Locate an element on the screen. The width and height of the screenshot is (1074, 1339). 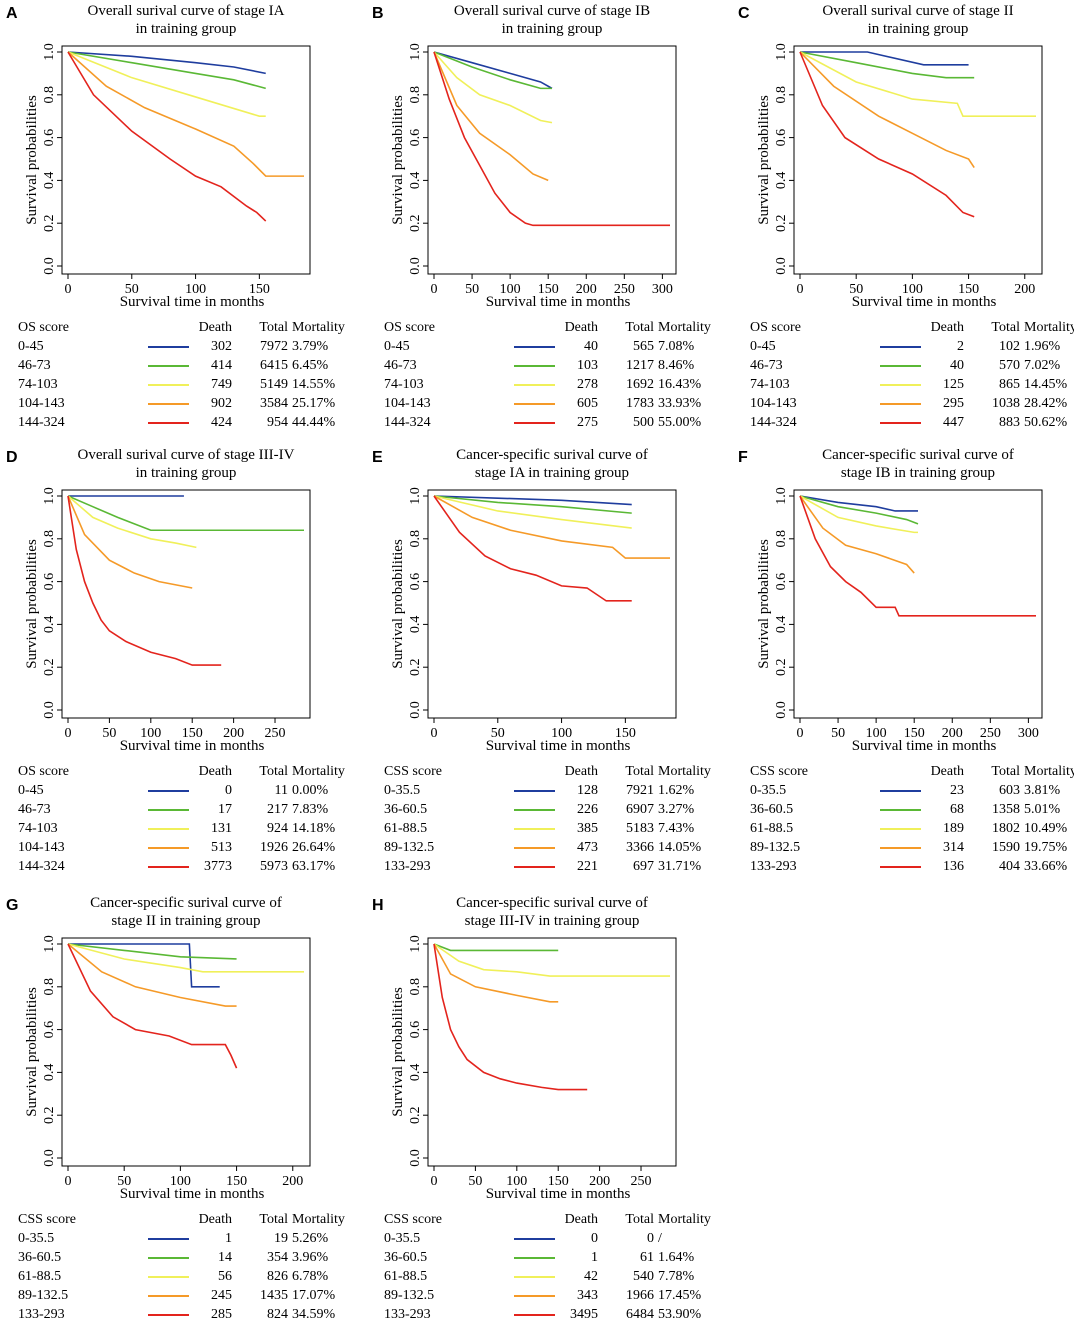
total-count: 354 is located at coordinates (277, 1257).